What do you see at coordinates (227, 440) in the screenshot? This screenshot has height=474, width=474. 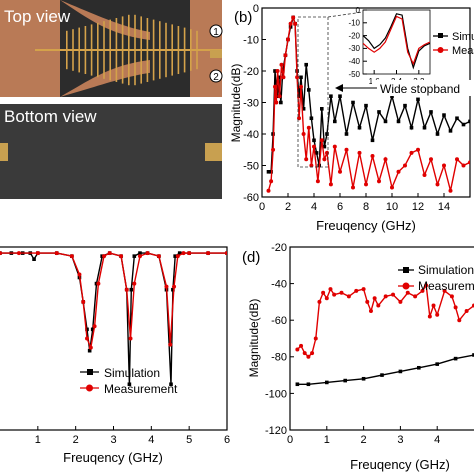 I see `panel-c-xtick-label: 6` at bounding box center [227, 440].